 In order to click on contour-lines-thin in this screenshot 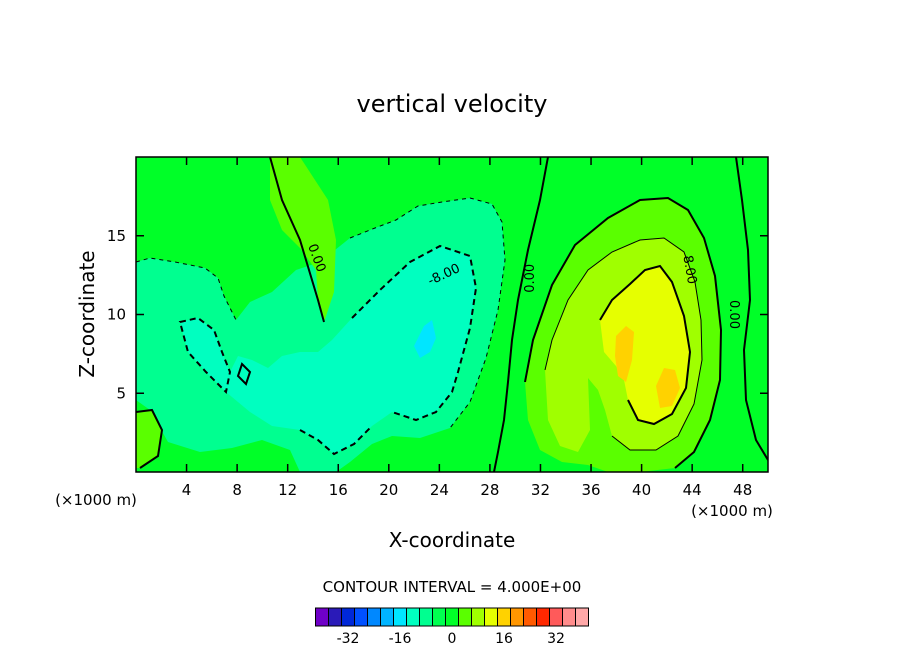, I will do `click(623, 344)`.